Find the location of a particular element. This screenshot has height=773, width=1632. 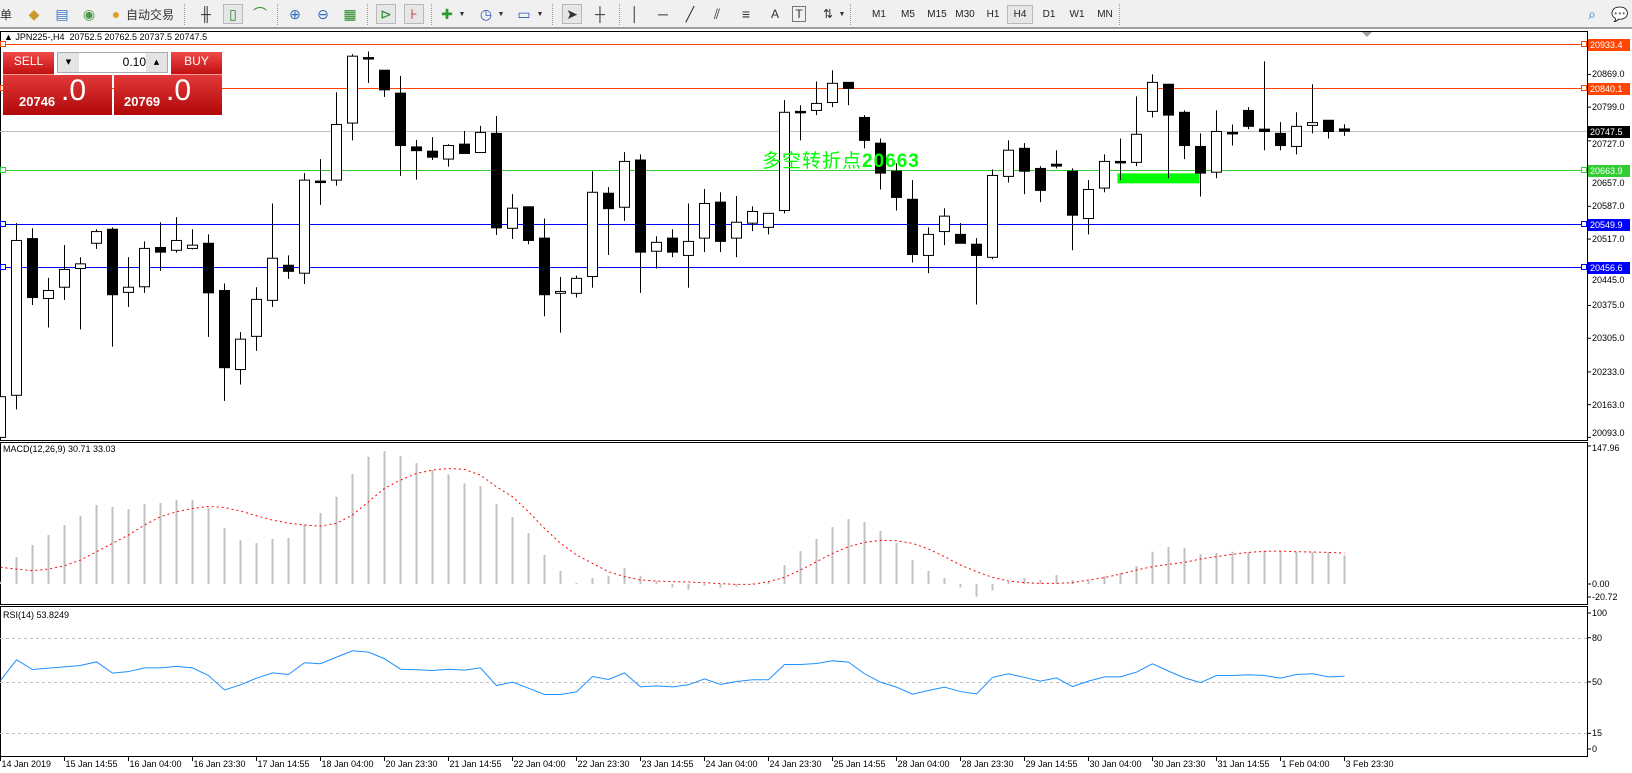

bar-chart-icon: ╫ is located at coordinates (206, 14).